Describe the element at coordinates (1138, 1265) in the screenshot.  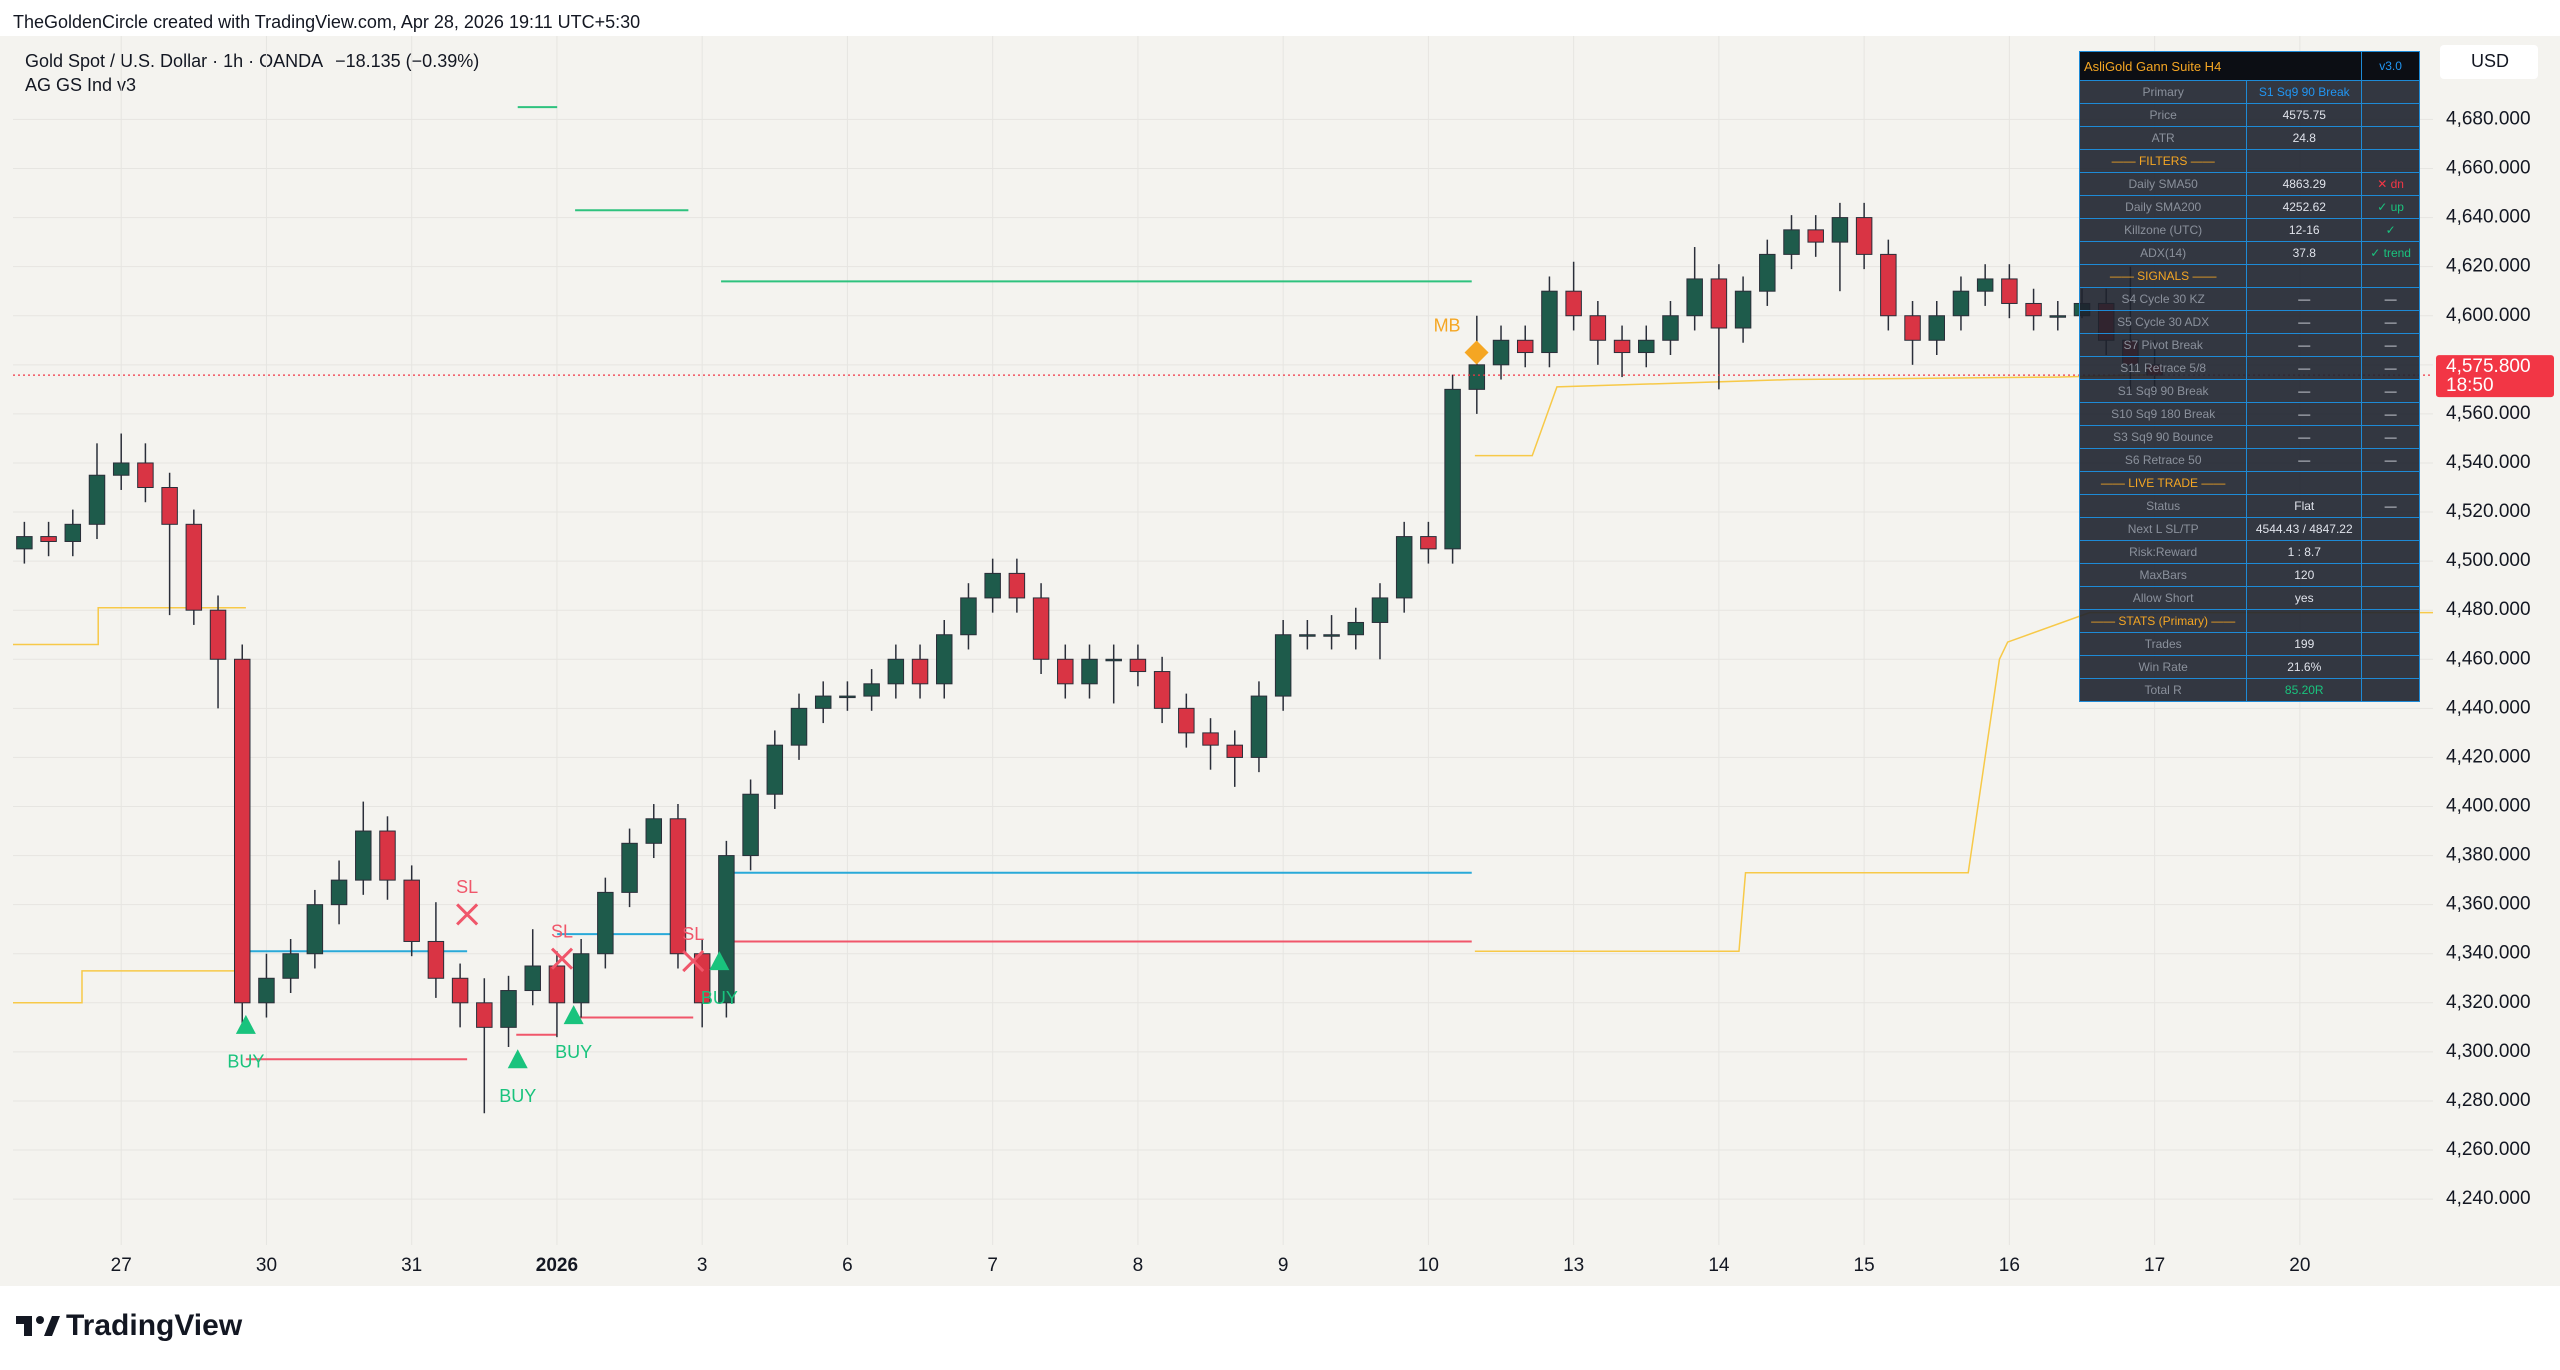
I see `x-tick-label: 8` at that location.